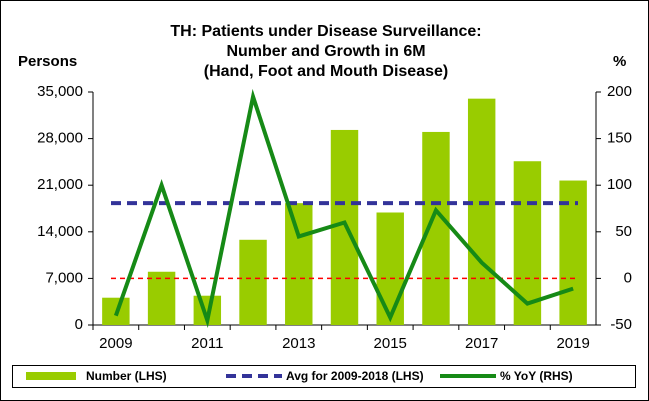 This screenshot has height=401, width=649. What do you see at coordinates (325, 51) in the screenshot?
I see `chart-title: Number and Growth in 6M` at bounding box center [325, 51].